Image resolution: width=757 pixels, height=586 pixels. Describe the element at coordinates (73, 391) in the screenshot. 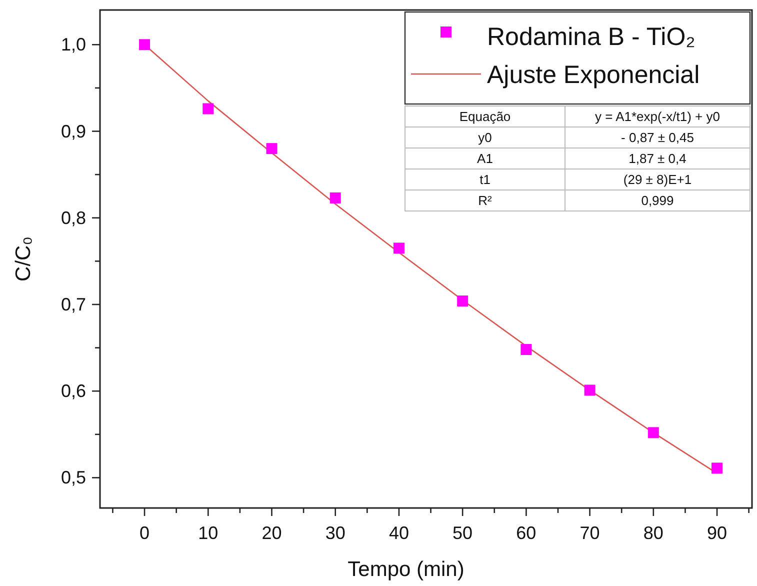

I see `y-tick-label: 0,6` at that location.